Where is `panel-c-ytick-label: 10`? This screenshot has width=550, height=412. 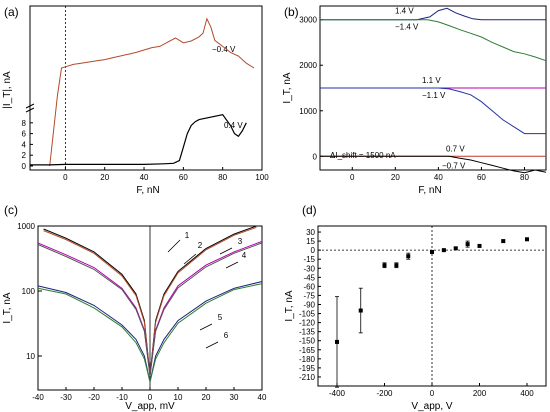
panel-c-ytick-label: 10 is located at coordinates (30, 356).